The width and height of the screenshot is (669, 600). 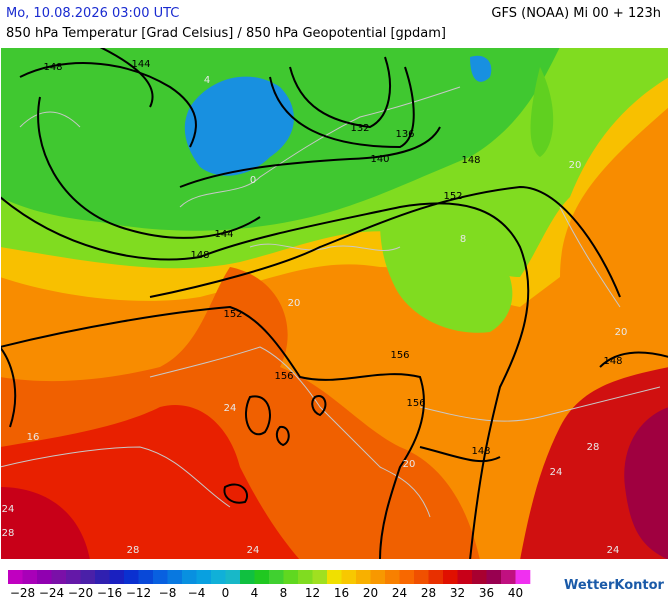 What do you see at coordinates (93, 13) in the screenshot?
I see `datetime: Mo, 10.08.2026 03:00 UTC` at bounding box center [93, 13].